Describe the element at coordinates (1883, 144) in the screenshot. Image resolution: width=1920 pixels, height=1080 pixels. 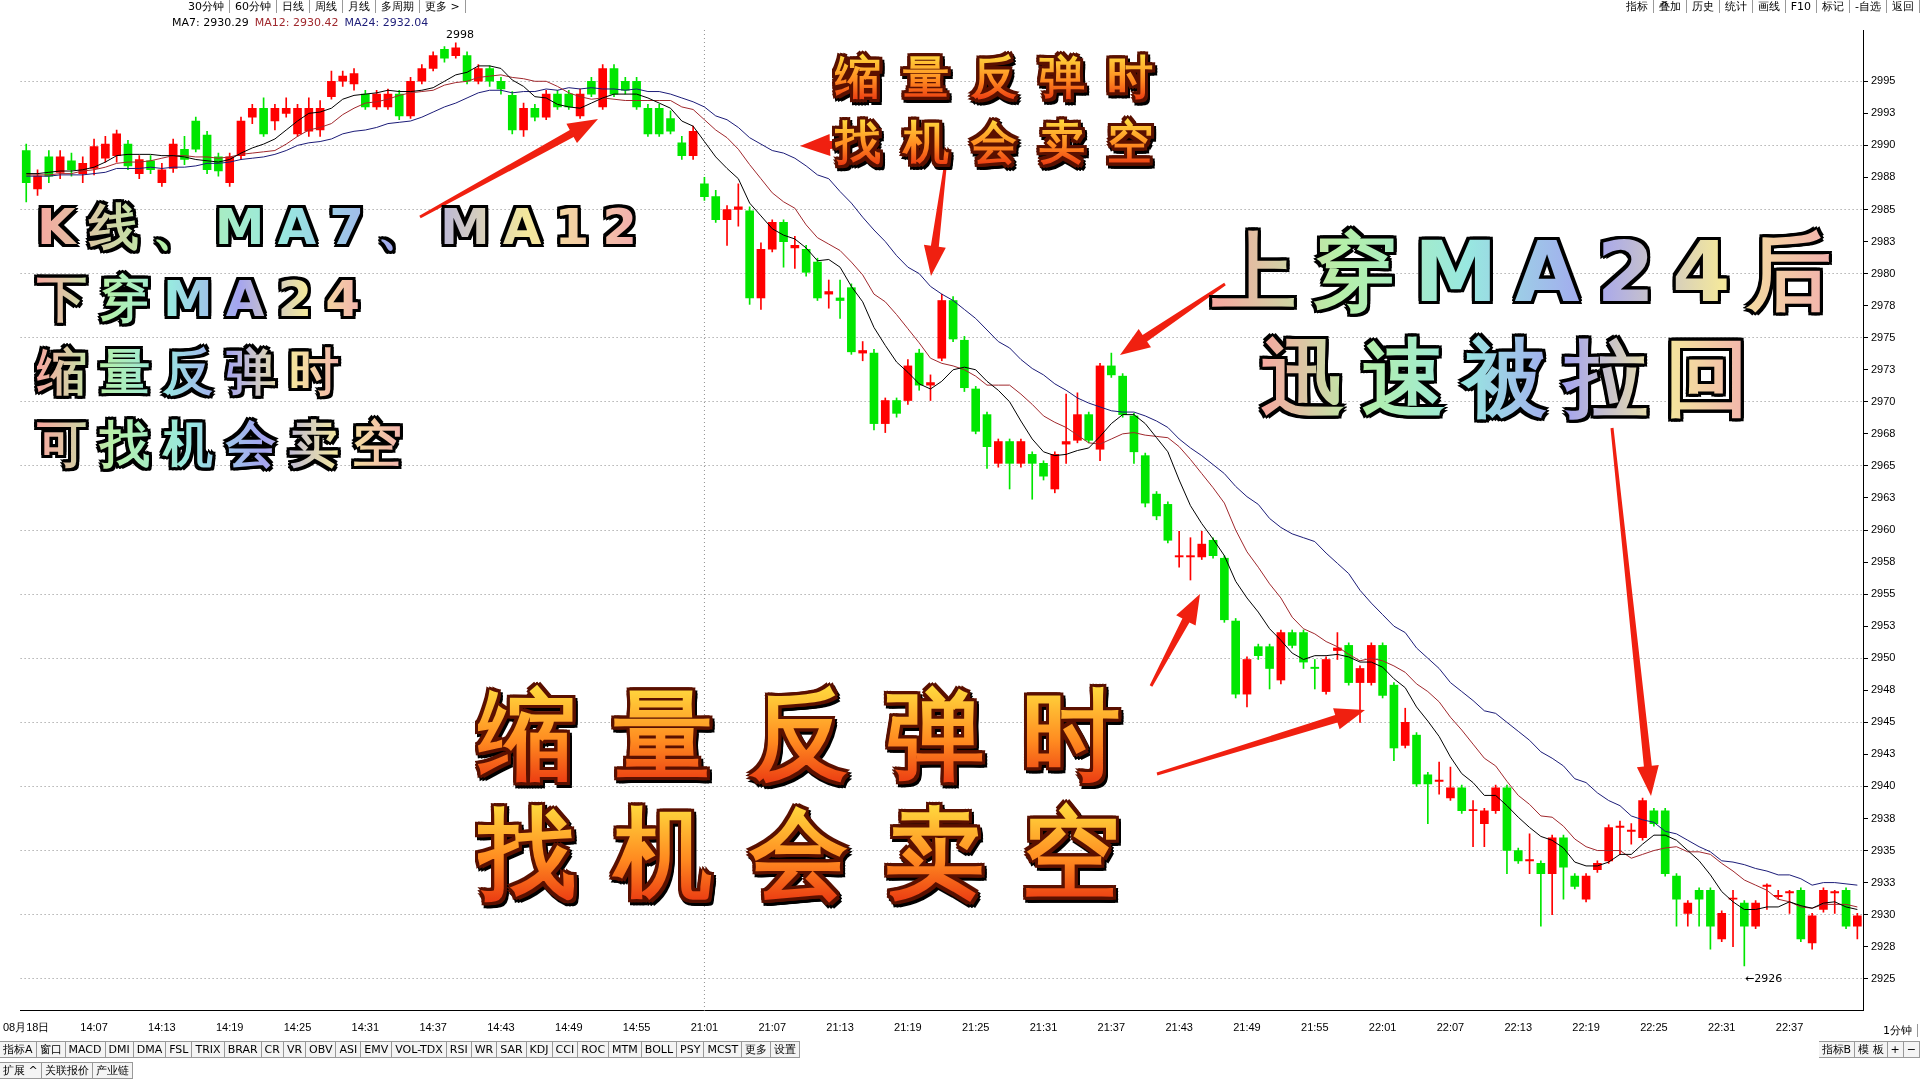
I see `y-tick-label: 2990` at that location.